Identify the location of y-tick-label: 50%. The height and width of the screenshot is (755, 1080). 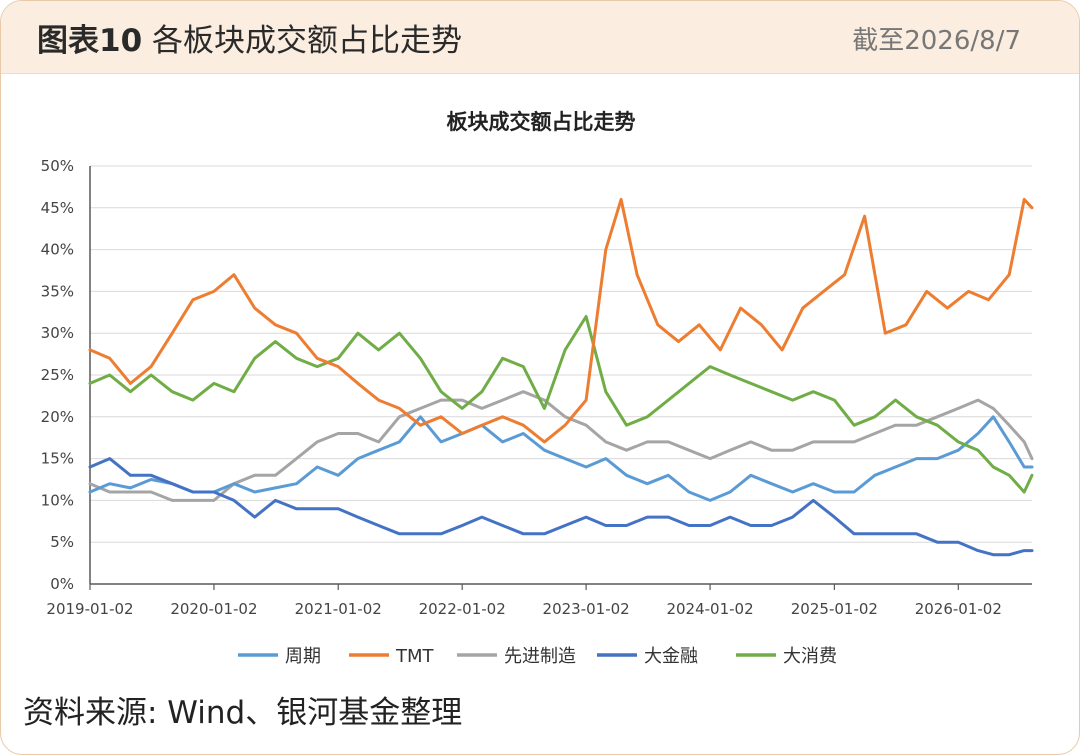
(57, 166).